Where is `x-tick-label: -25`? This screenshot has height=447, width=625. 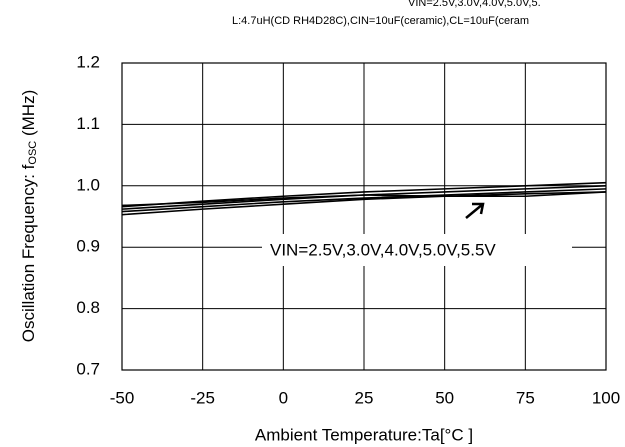
x-tick-label: -25 is located at coordinates (202, 397).